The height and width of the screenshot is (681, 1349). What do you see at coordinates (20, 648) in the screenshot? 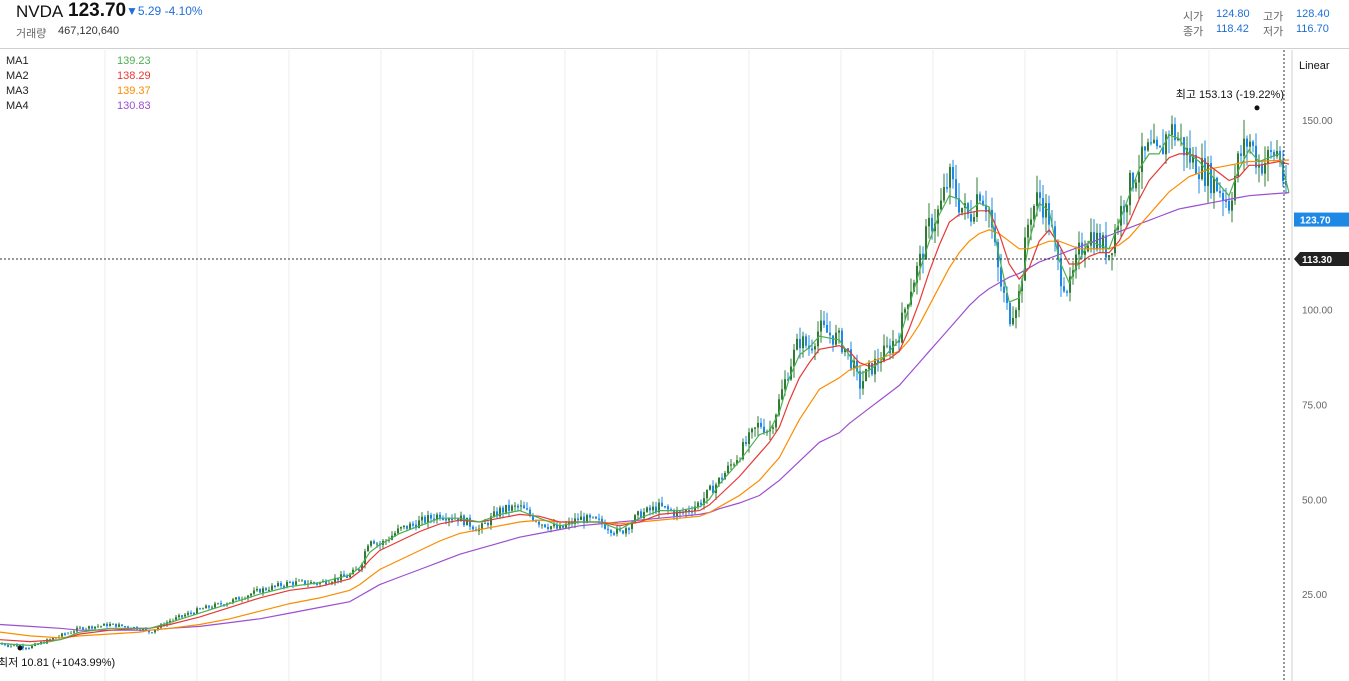
I see `low-marker` at bounding box center [20, 648].